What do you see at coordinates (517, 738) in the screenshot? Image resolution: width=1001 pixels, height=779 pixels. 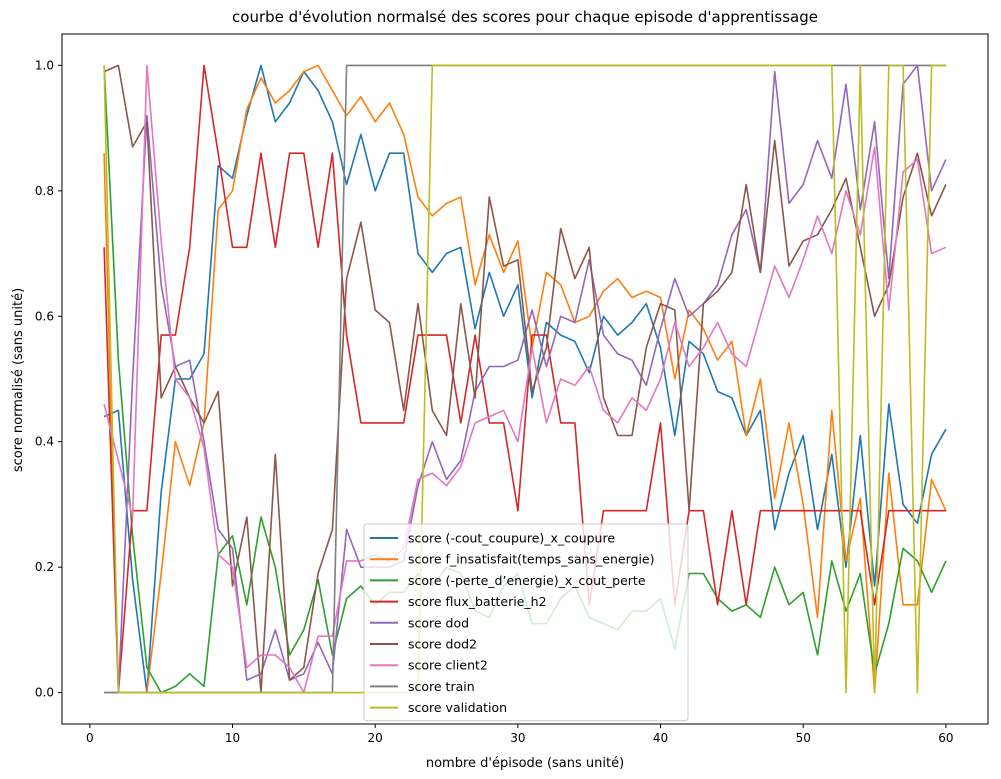 I see `x-tick-label: 30` at bounding box center [517, 738].